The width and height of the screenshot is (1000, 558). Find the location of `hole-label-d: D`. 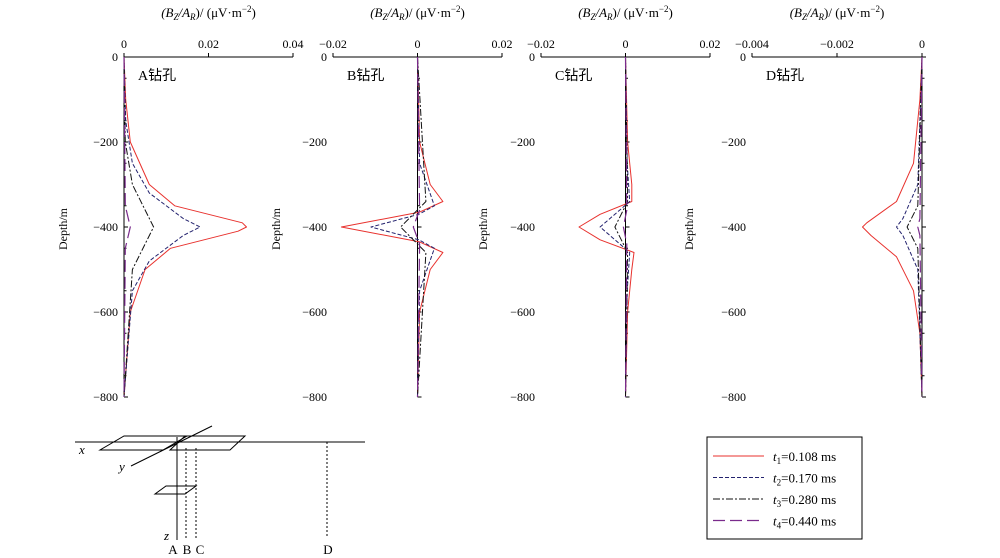

hole-label-d: D is located at coordinates (327, 549).